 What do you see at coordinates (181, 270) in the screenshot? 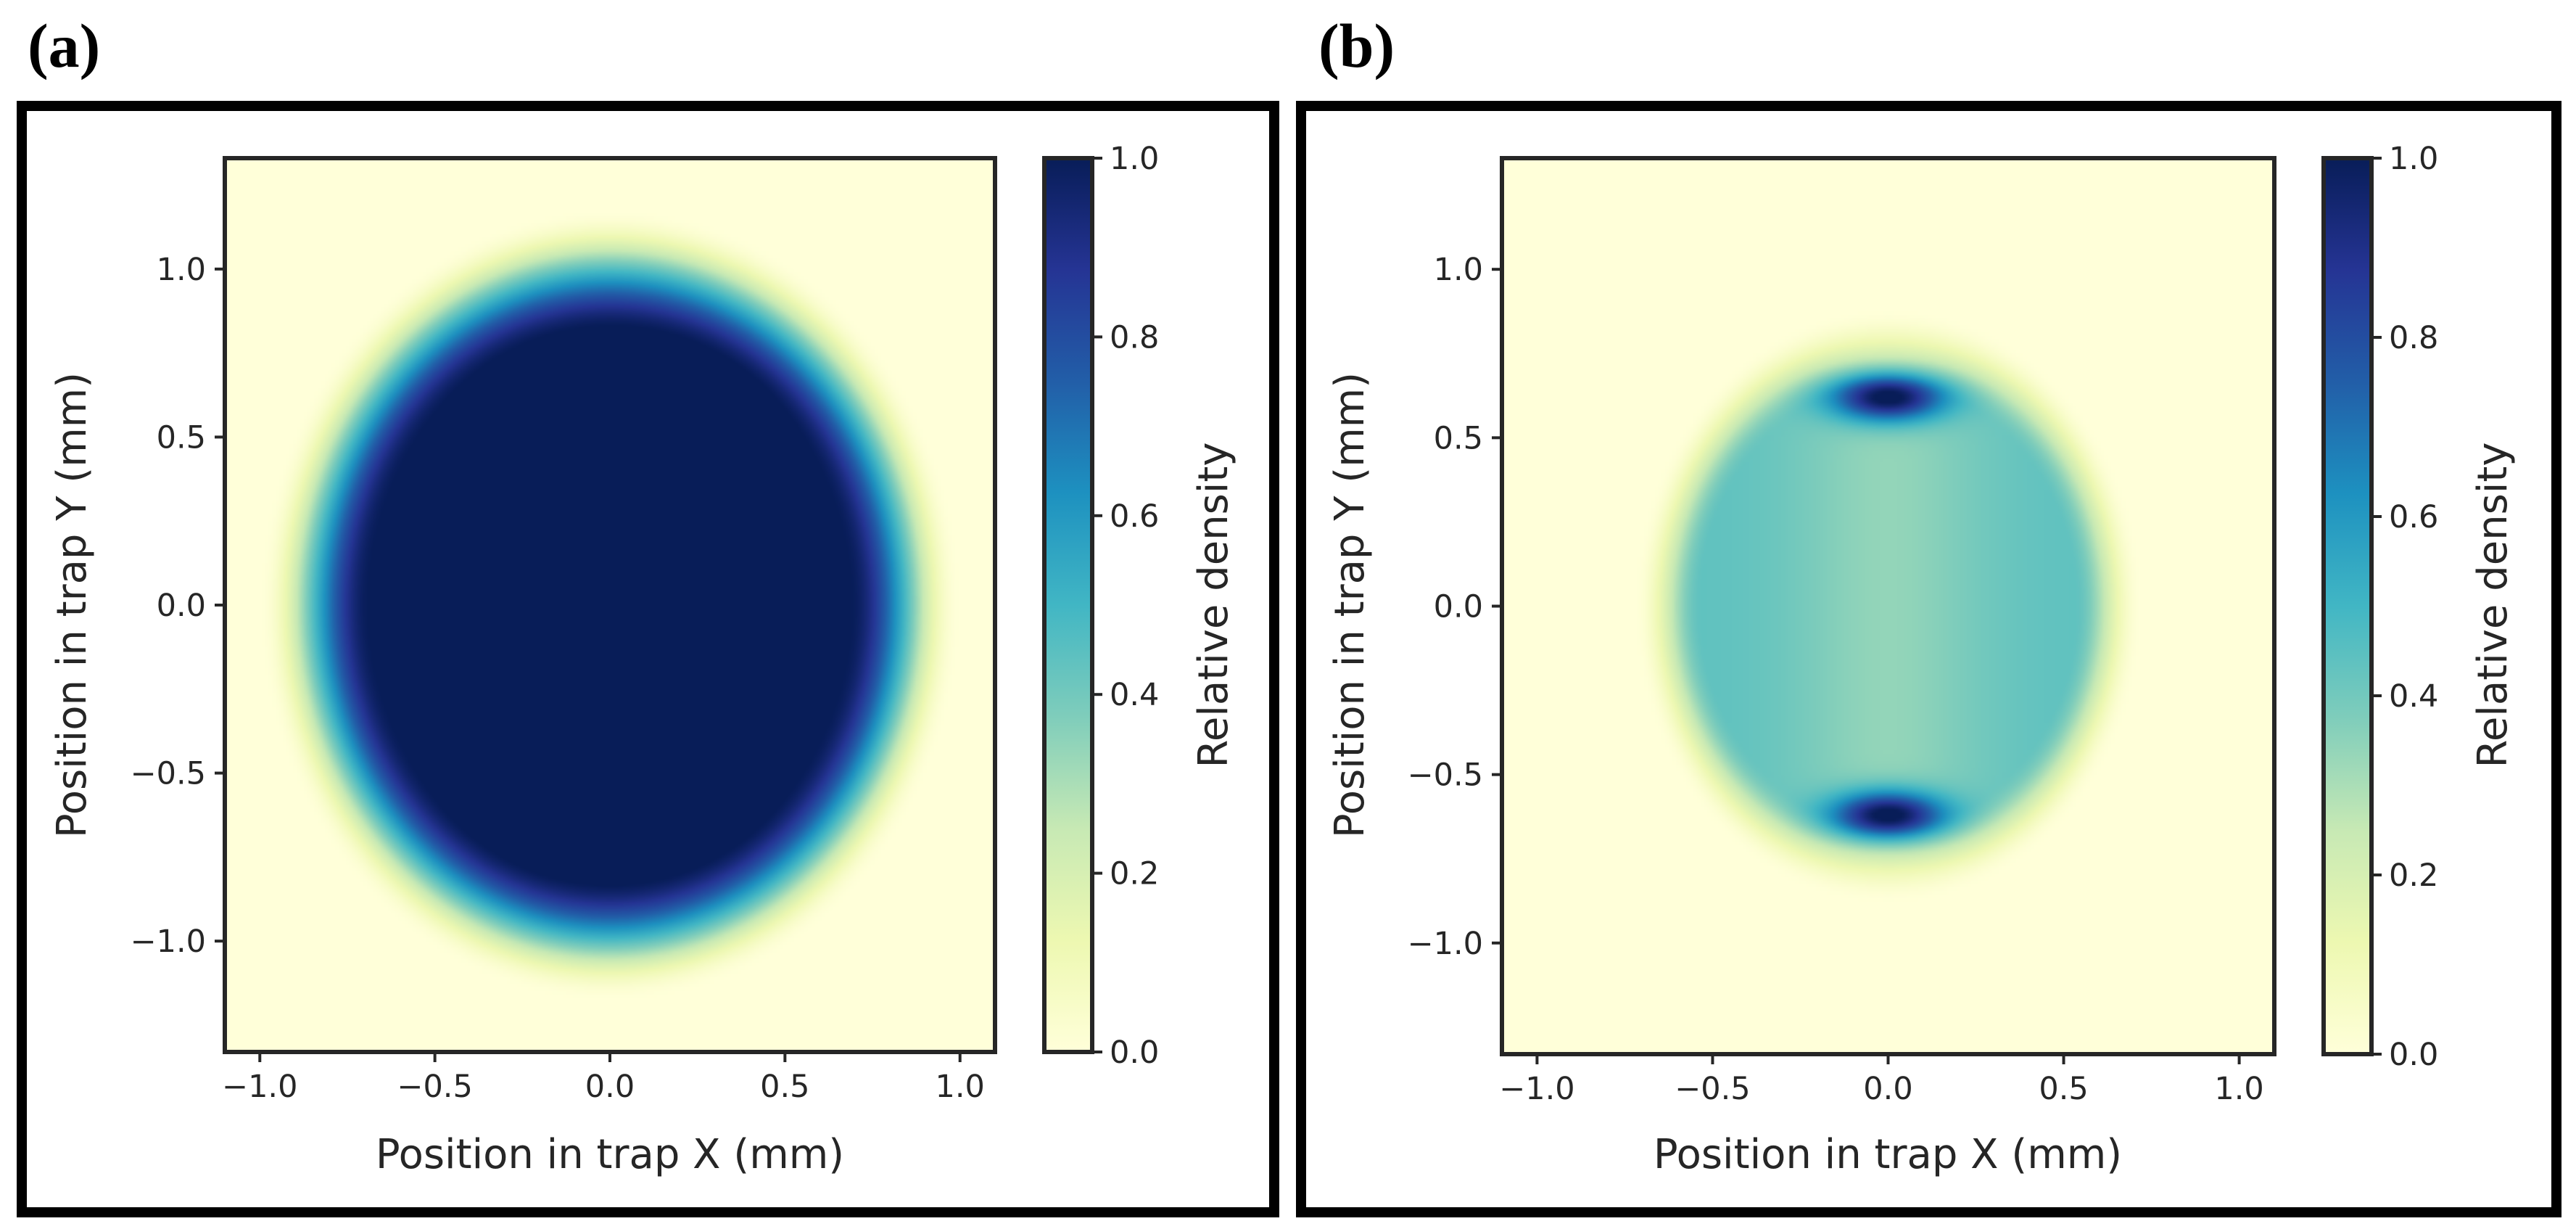
I see `panel-a-y-tick-label: 1.0` at bounding box center [181, 270].